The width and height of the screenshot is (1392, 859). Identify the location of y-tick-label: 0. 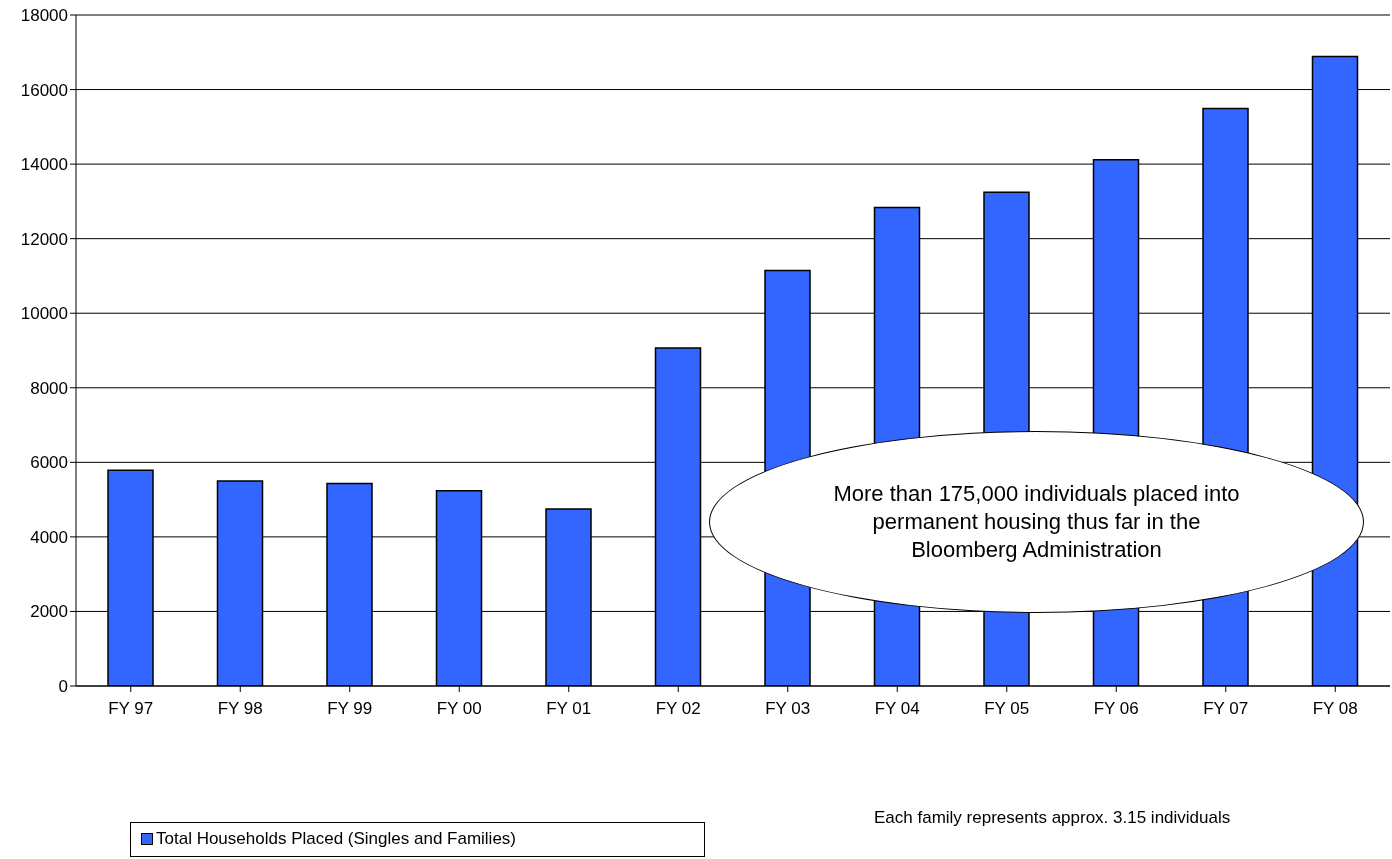
(63, 687).